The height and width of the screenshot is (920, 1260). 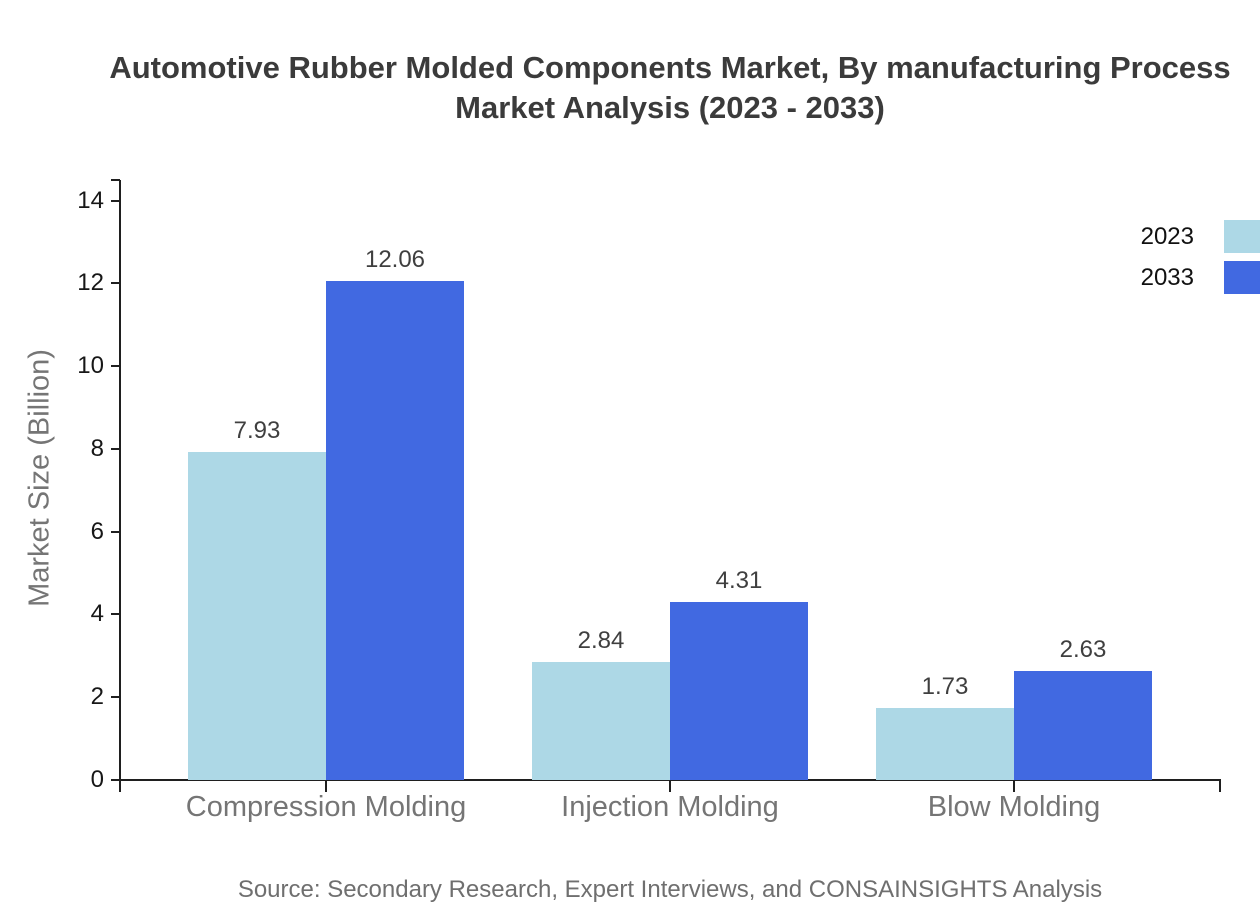 What do you see at coordinates (1167, 236) in the screenshot?
I see `legend-label: 2023` at bounding box center [1167, 236].